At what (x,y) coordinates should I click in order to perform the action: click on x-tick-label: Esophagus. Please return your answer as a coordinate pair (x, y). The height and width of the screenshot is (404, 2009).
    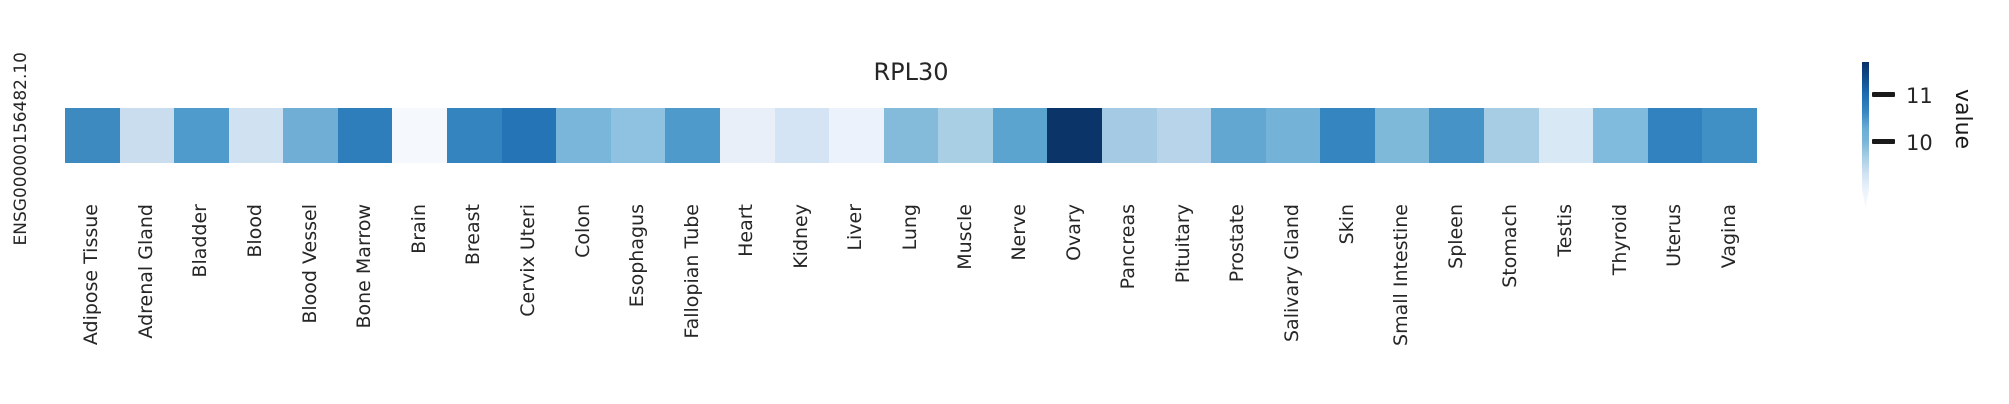
    Looking at the image, I should click on (637, 256).